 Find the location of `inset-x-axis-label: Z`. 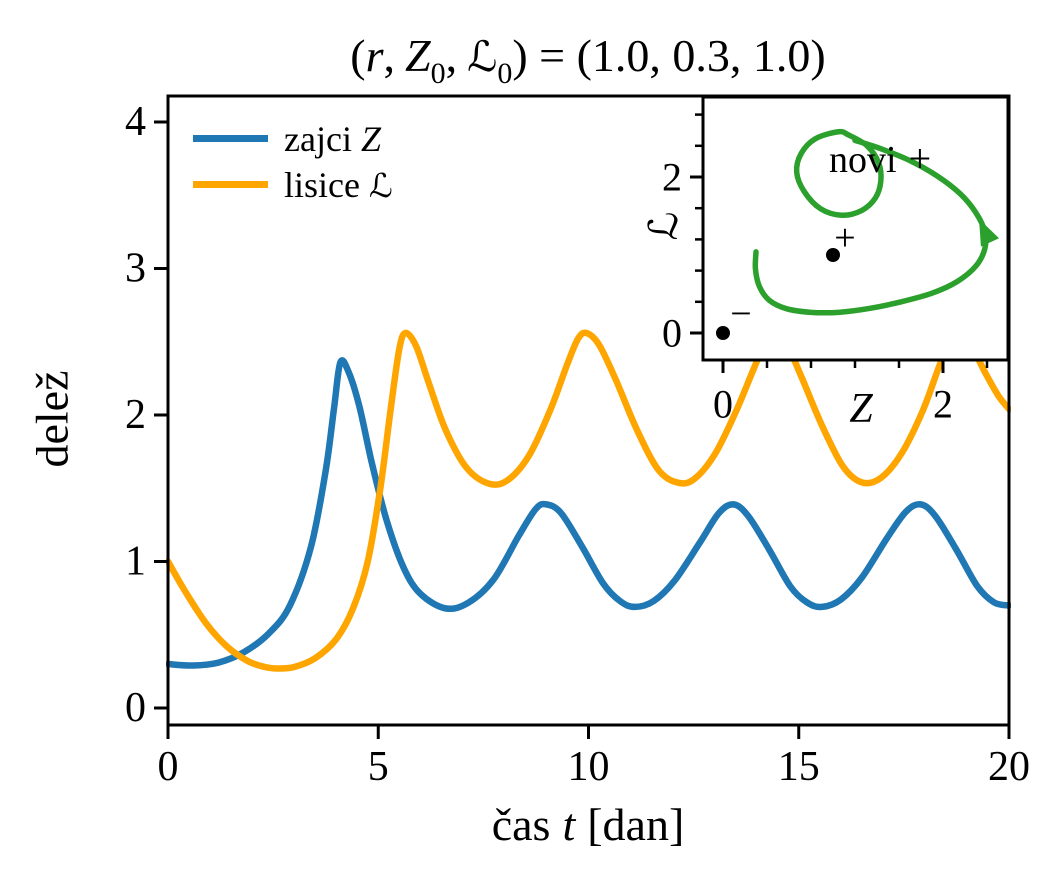

inset-x-axis-label: Z is located at coordinates (861, 409).